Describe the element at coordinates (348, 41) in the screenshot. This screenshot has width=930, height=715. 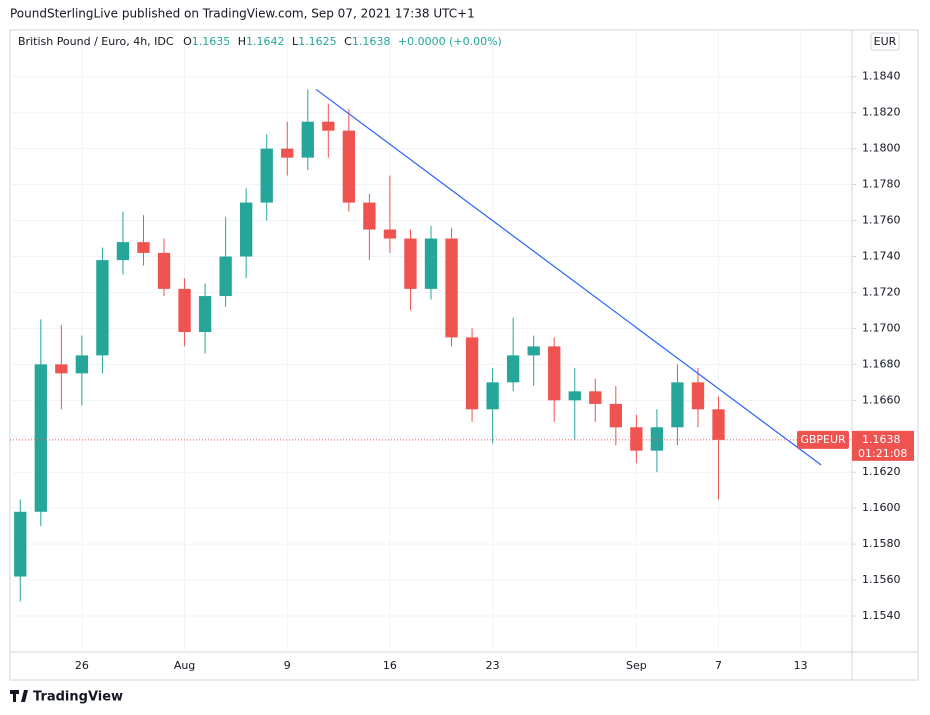
I see `legend-c-label: C` at that location.